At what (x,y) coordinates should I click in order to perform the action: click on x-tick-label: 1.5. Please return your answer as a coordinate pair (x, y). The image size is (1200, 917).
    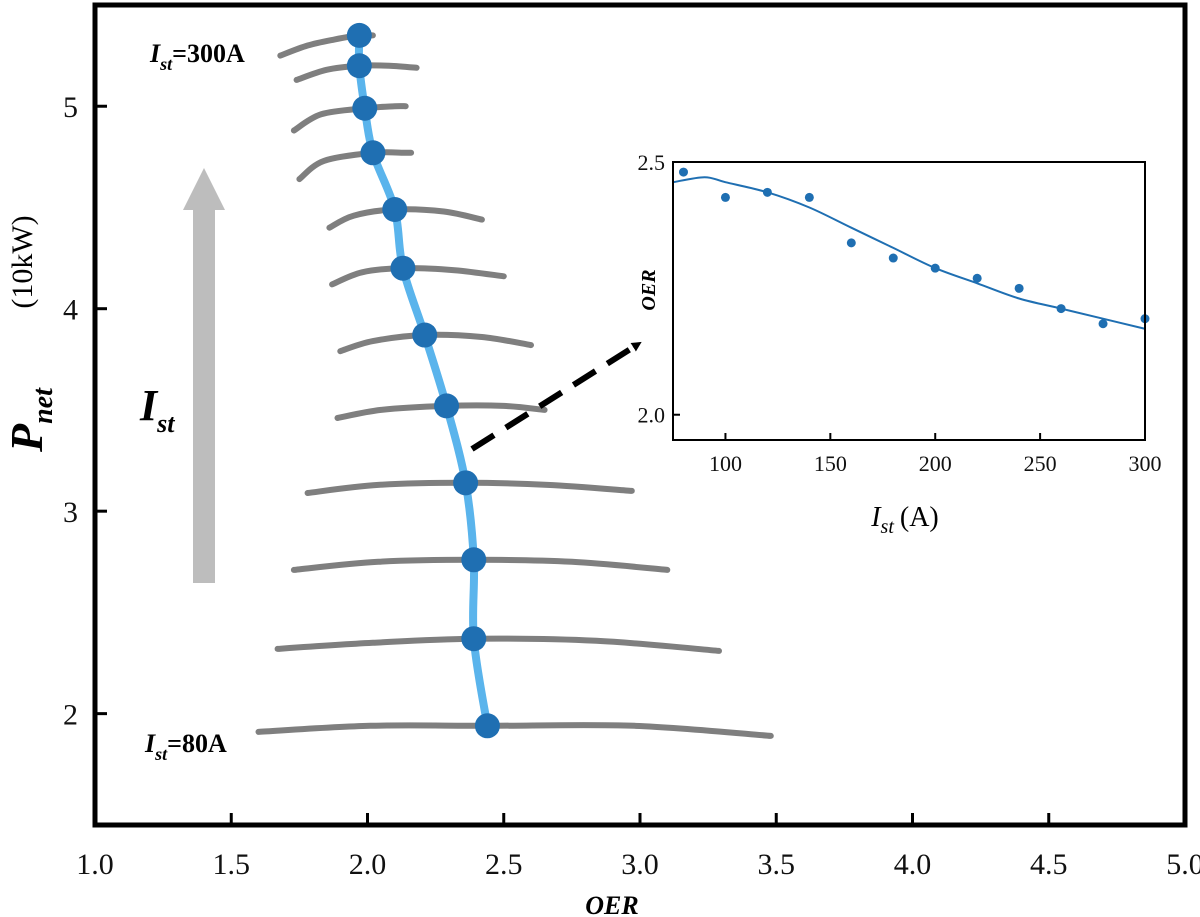
    Looking at the image, I should click on (232, 864).